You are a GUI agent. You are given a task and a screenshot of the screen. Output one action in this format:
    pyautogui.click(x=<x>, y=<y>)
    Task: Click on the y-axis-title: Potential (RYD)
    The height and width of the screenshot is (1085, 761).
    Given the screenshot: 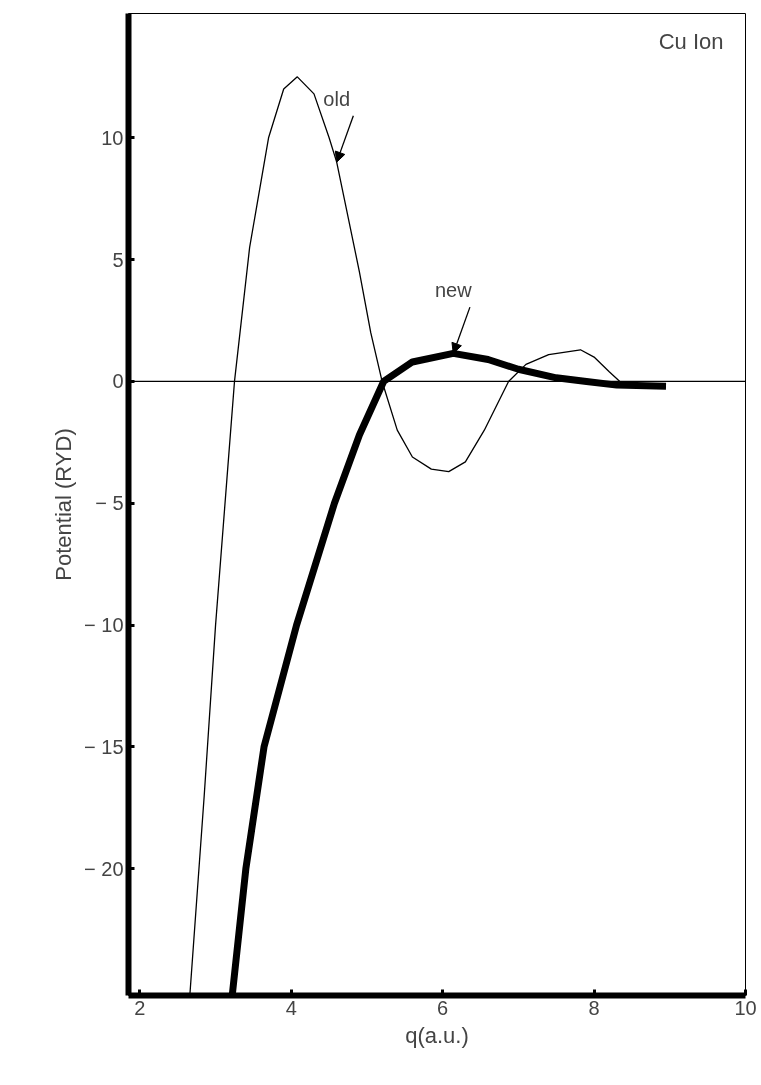 What is the action you would take?
    pyautogui.click(x=64, y=504)
    